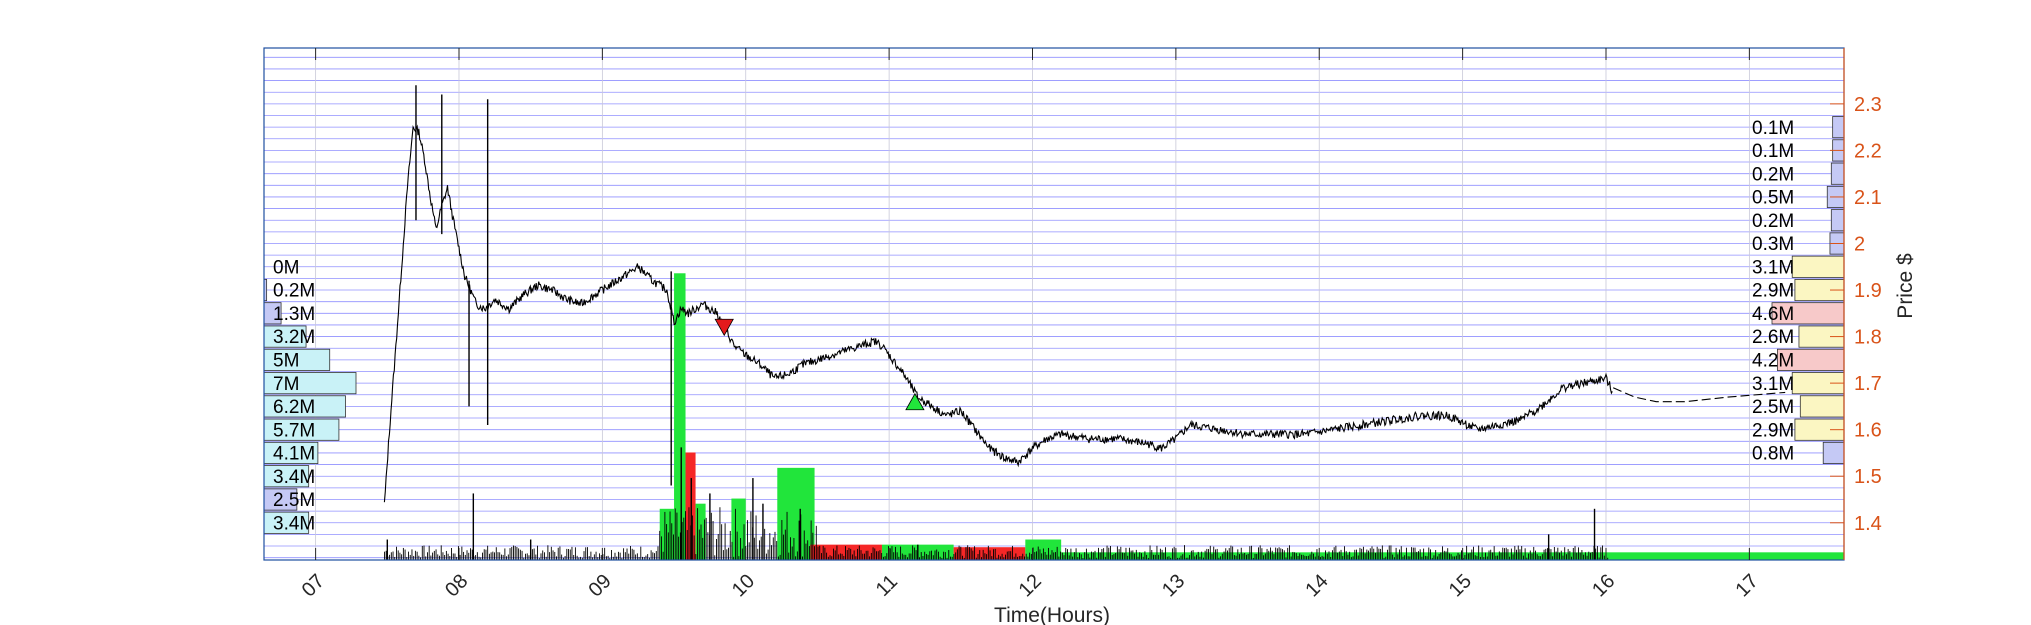  I want to click on x-tick-label: 14, so click(1316, 585).